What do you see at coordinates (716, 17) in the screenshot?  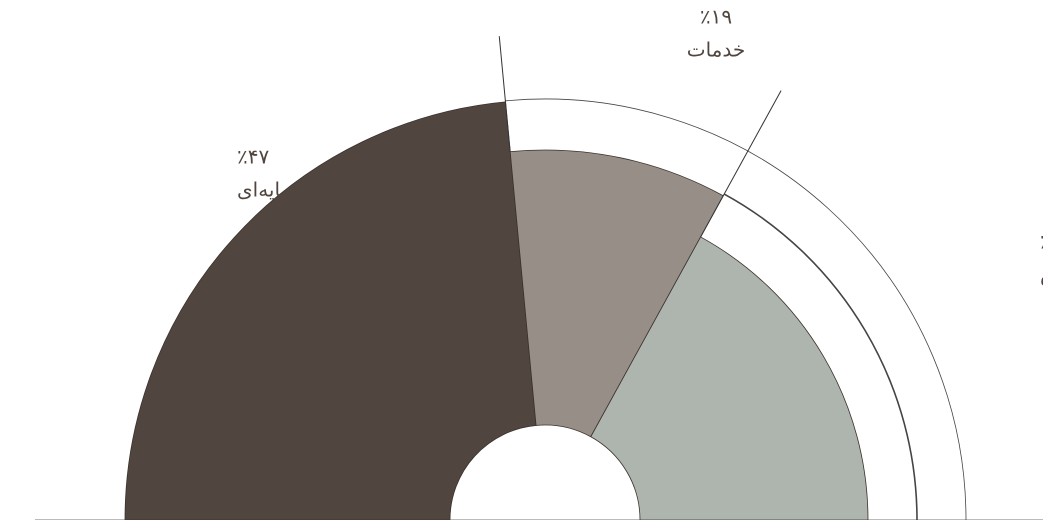 I see `value-label: ٪۱۹` at bounding box center [716, 17].